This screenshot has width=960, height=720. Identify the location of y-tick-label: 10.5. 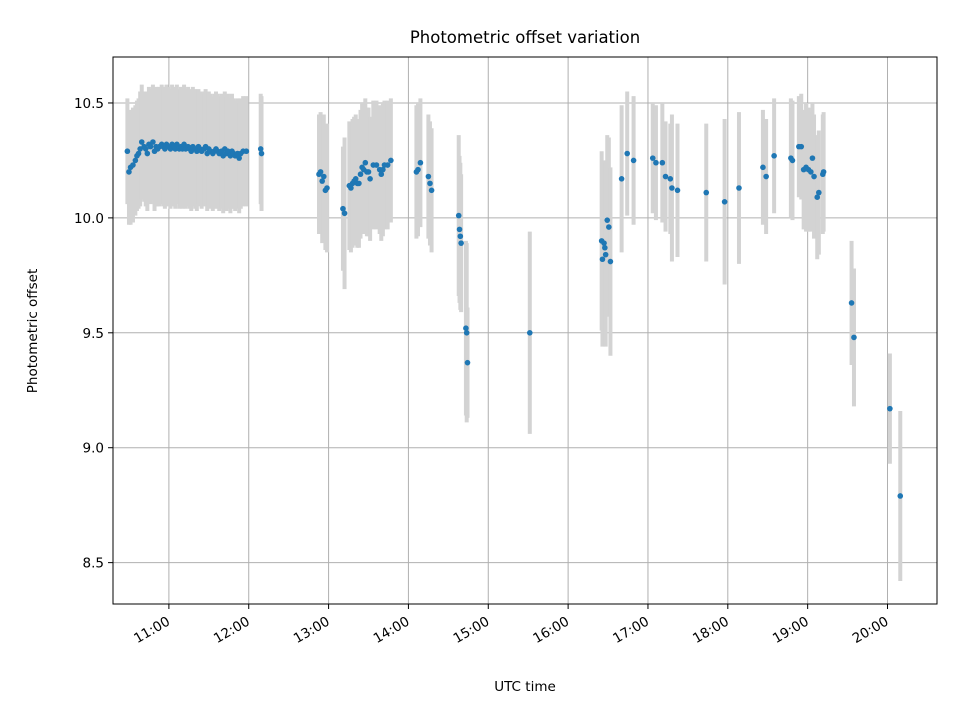
(89, 104).